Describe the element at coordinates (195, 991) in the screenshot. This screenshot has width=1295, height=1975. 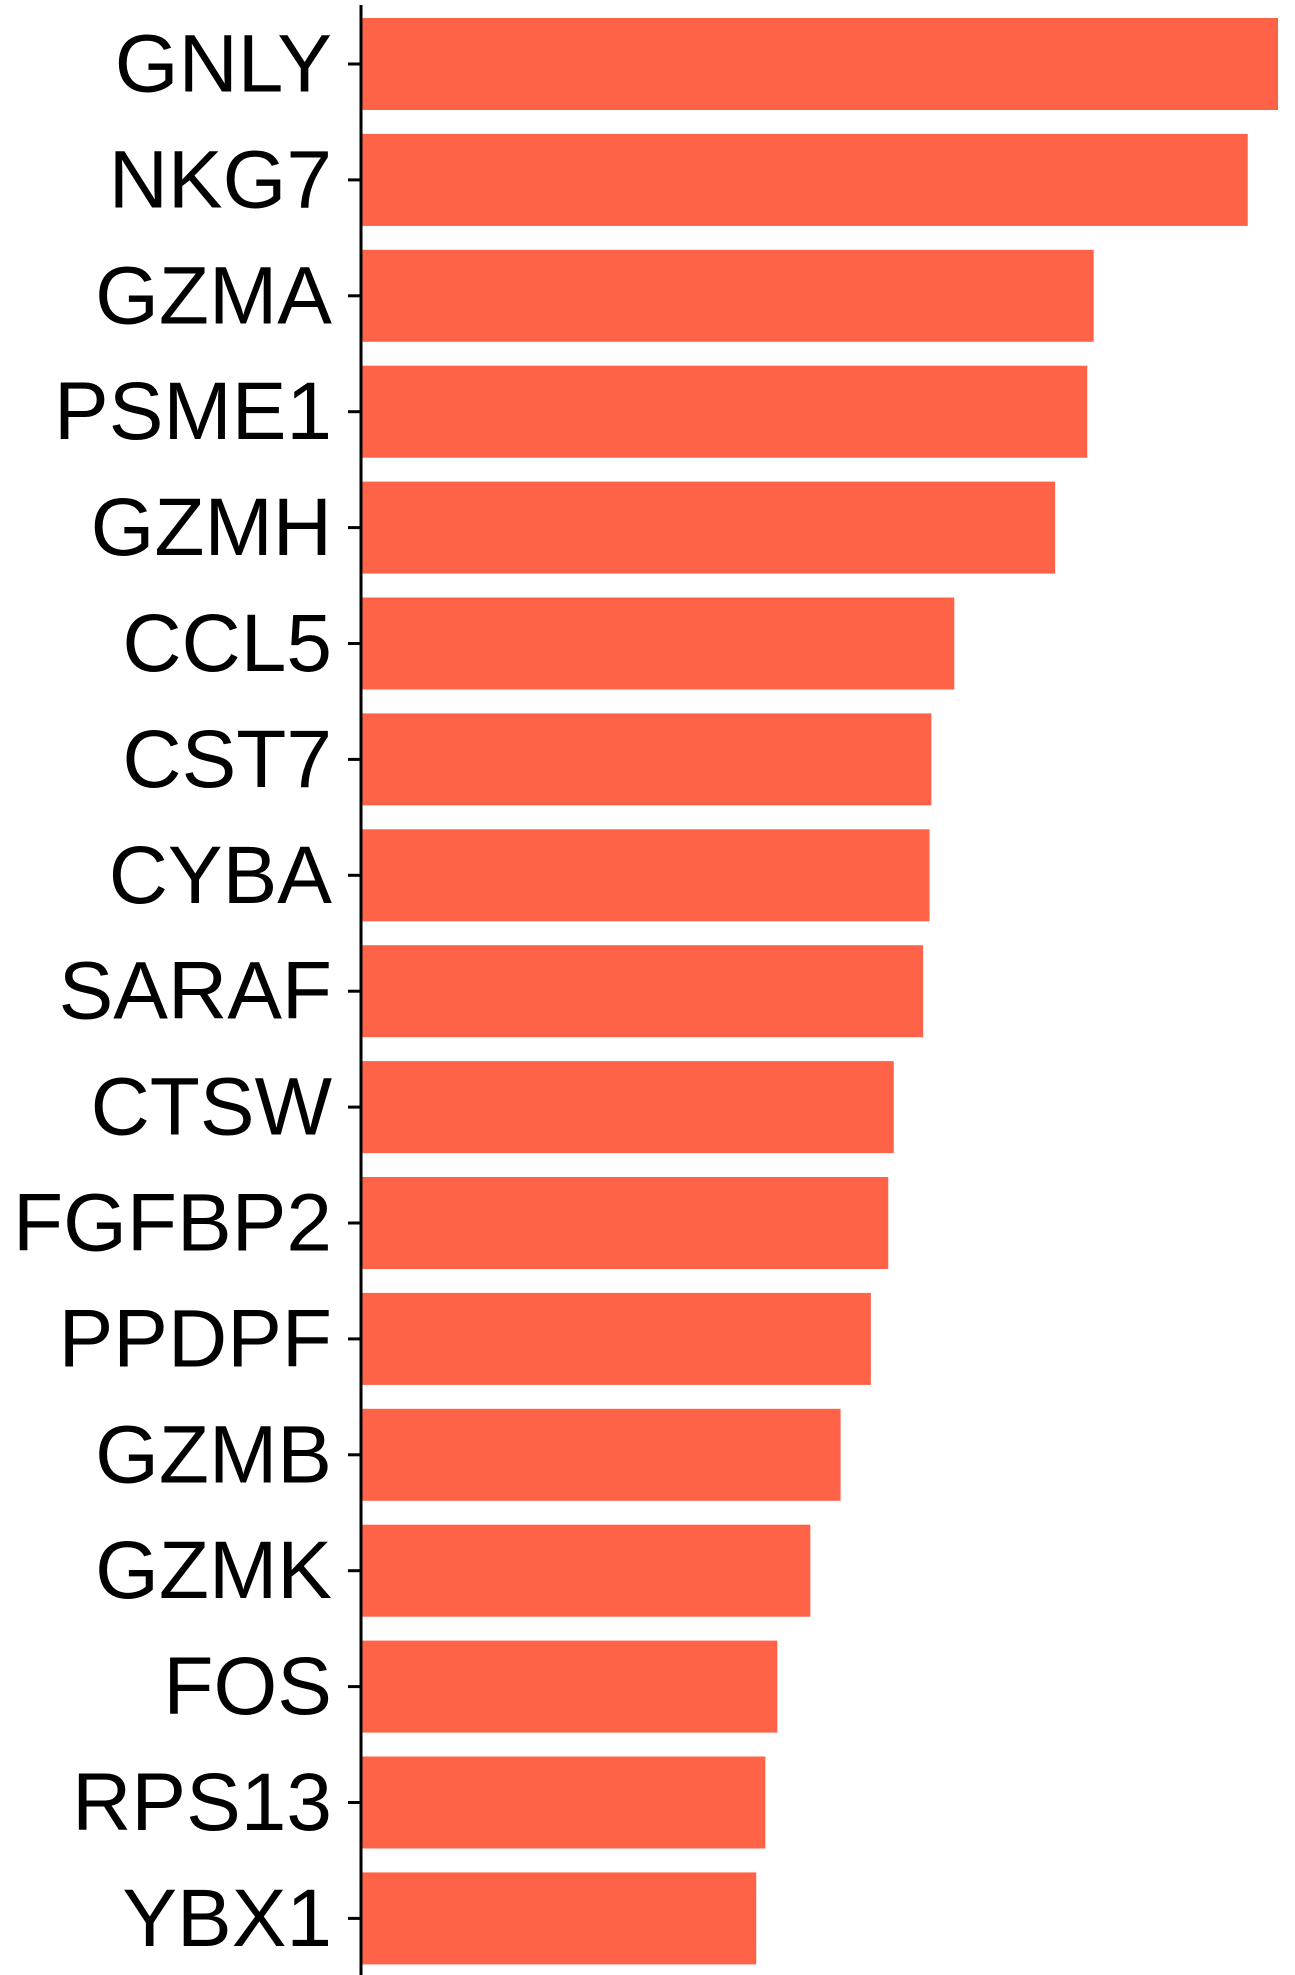
I see `y-tick-label-saraf: SARAF` at that location.